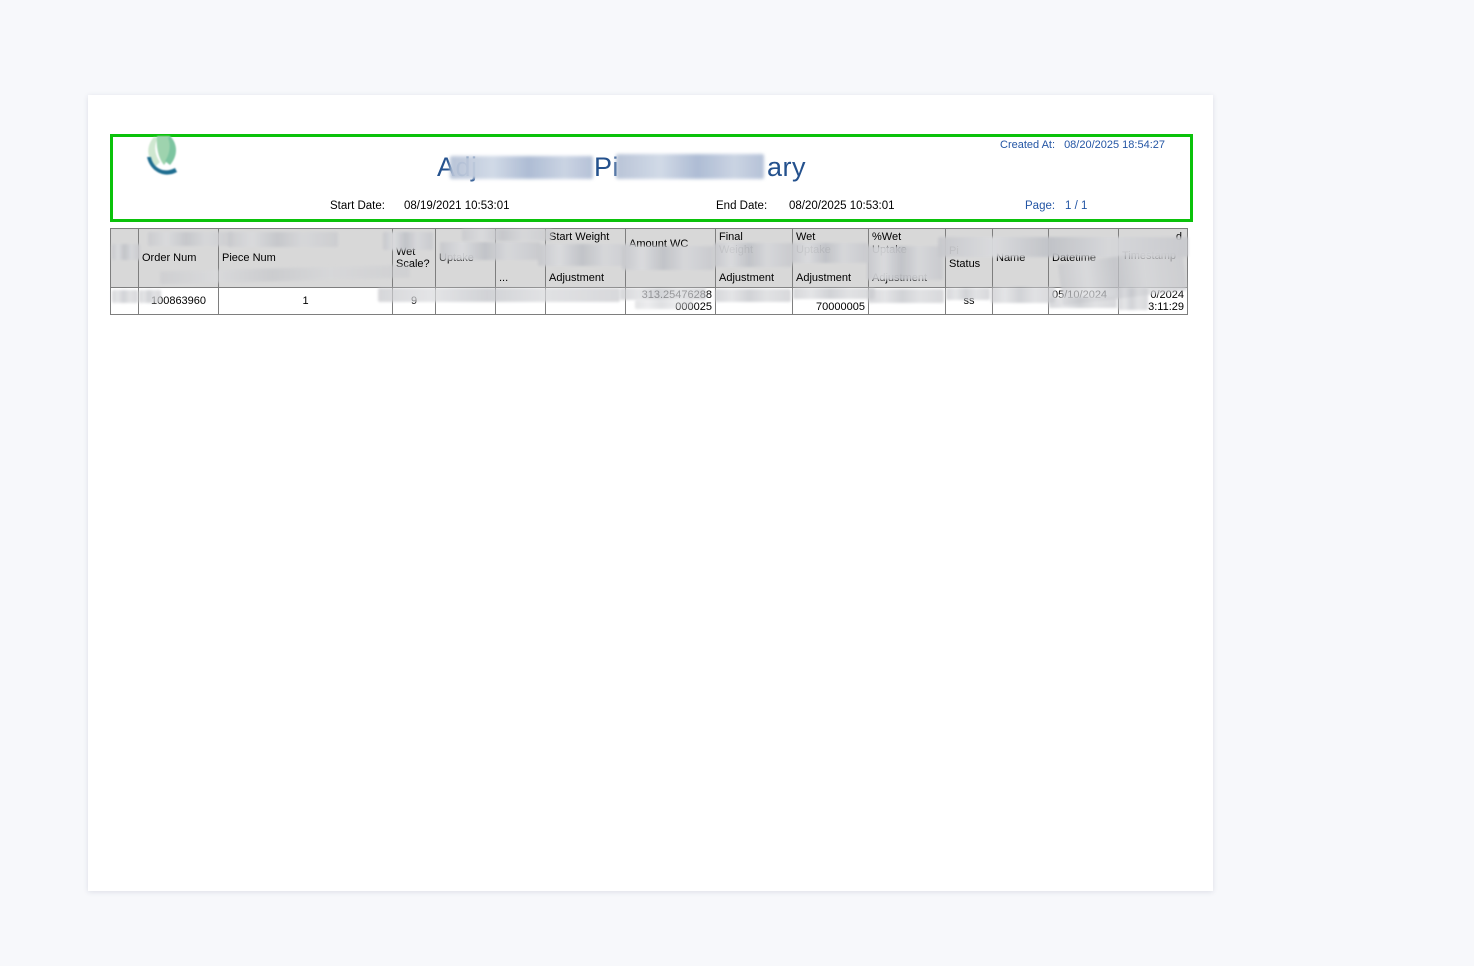 The width and height of the screenshot is (1474, 966). I want to click on col-header-piece-num: Piece Num, so click(305, 258).